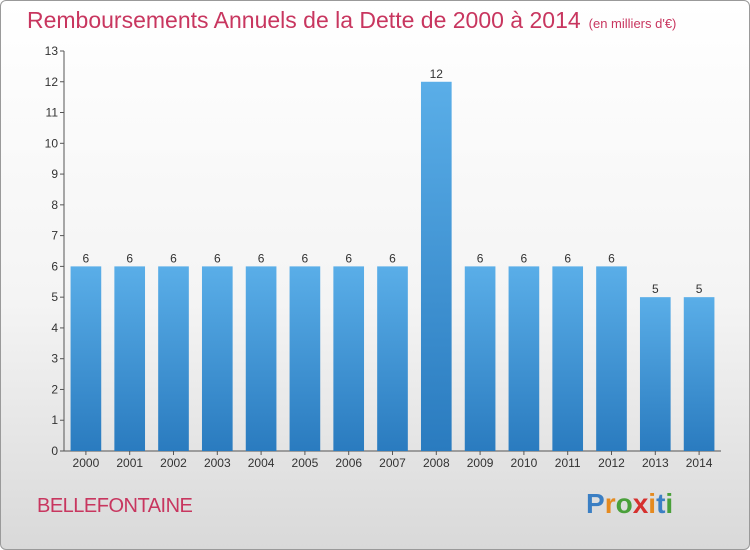  Describe the element at coordinates (261, 358) in the screenshot. I see `bar-2004` at that location.